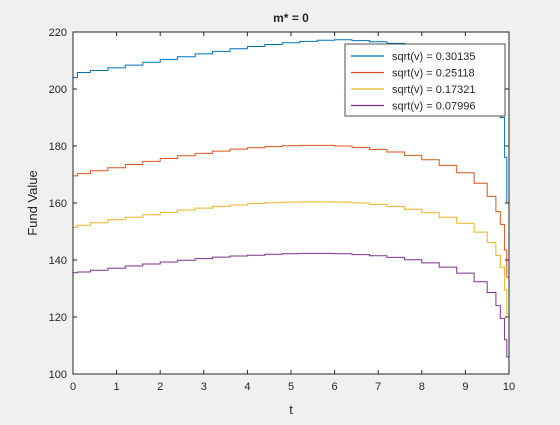 This screenshot has width=560, height=425. Describe the element at coordinates (117, 387) in the screenshot. I see `x-tick-label: 1` at that location.